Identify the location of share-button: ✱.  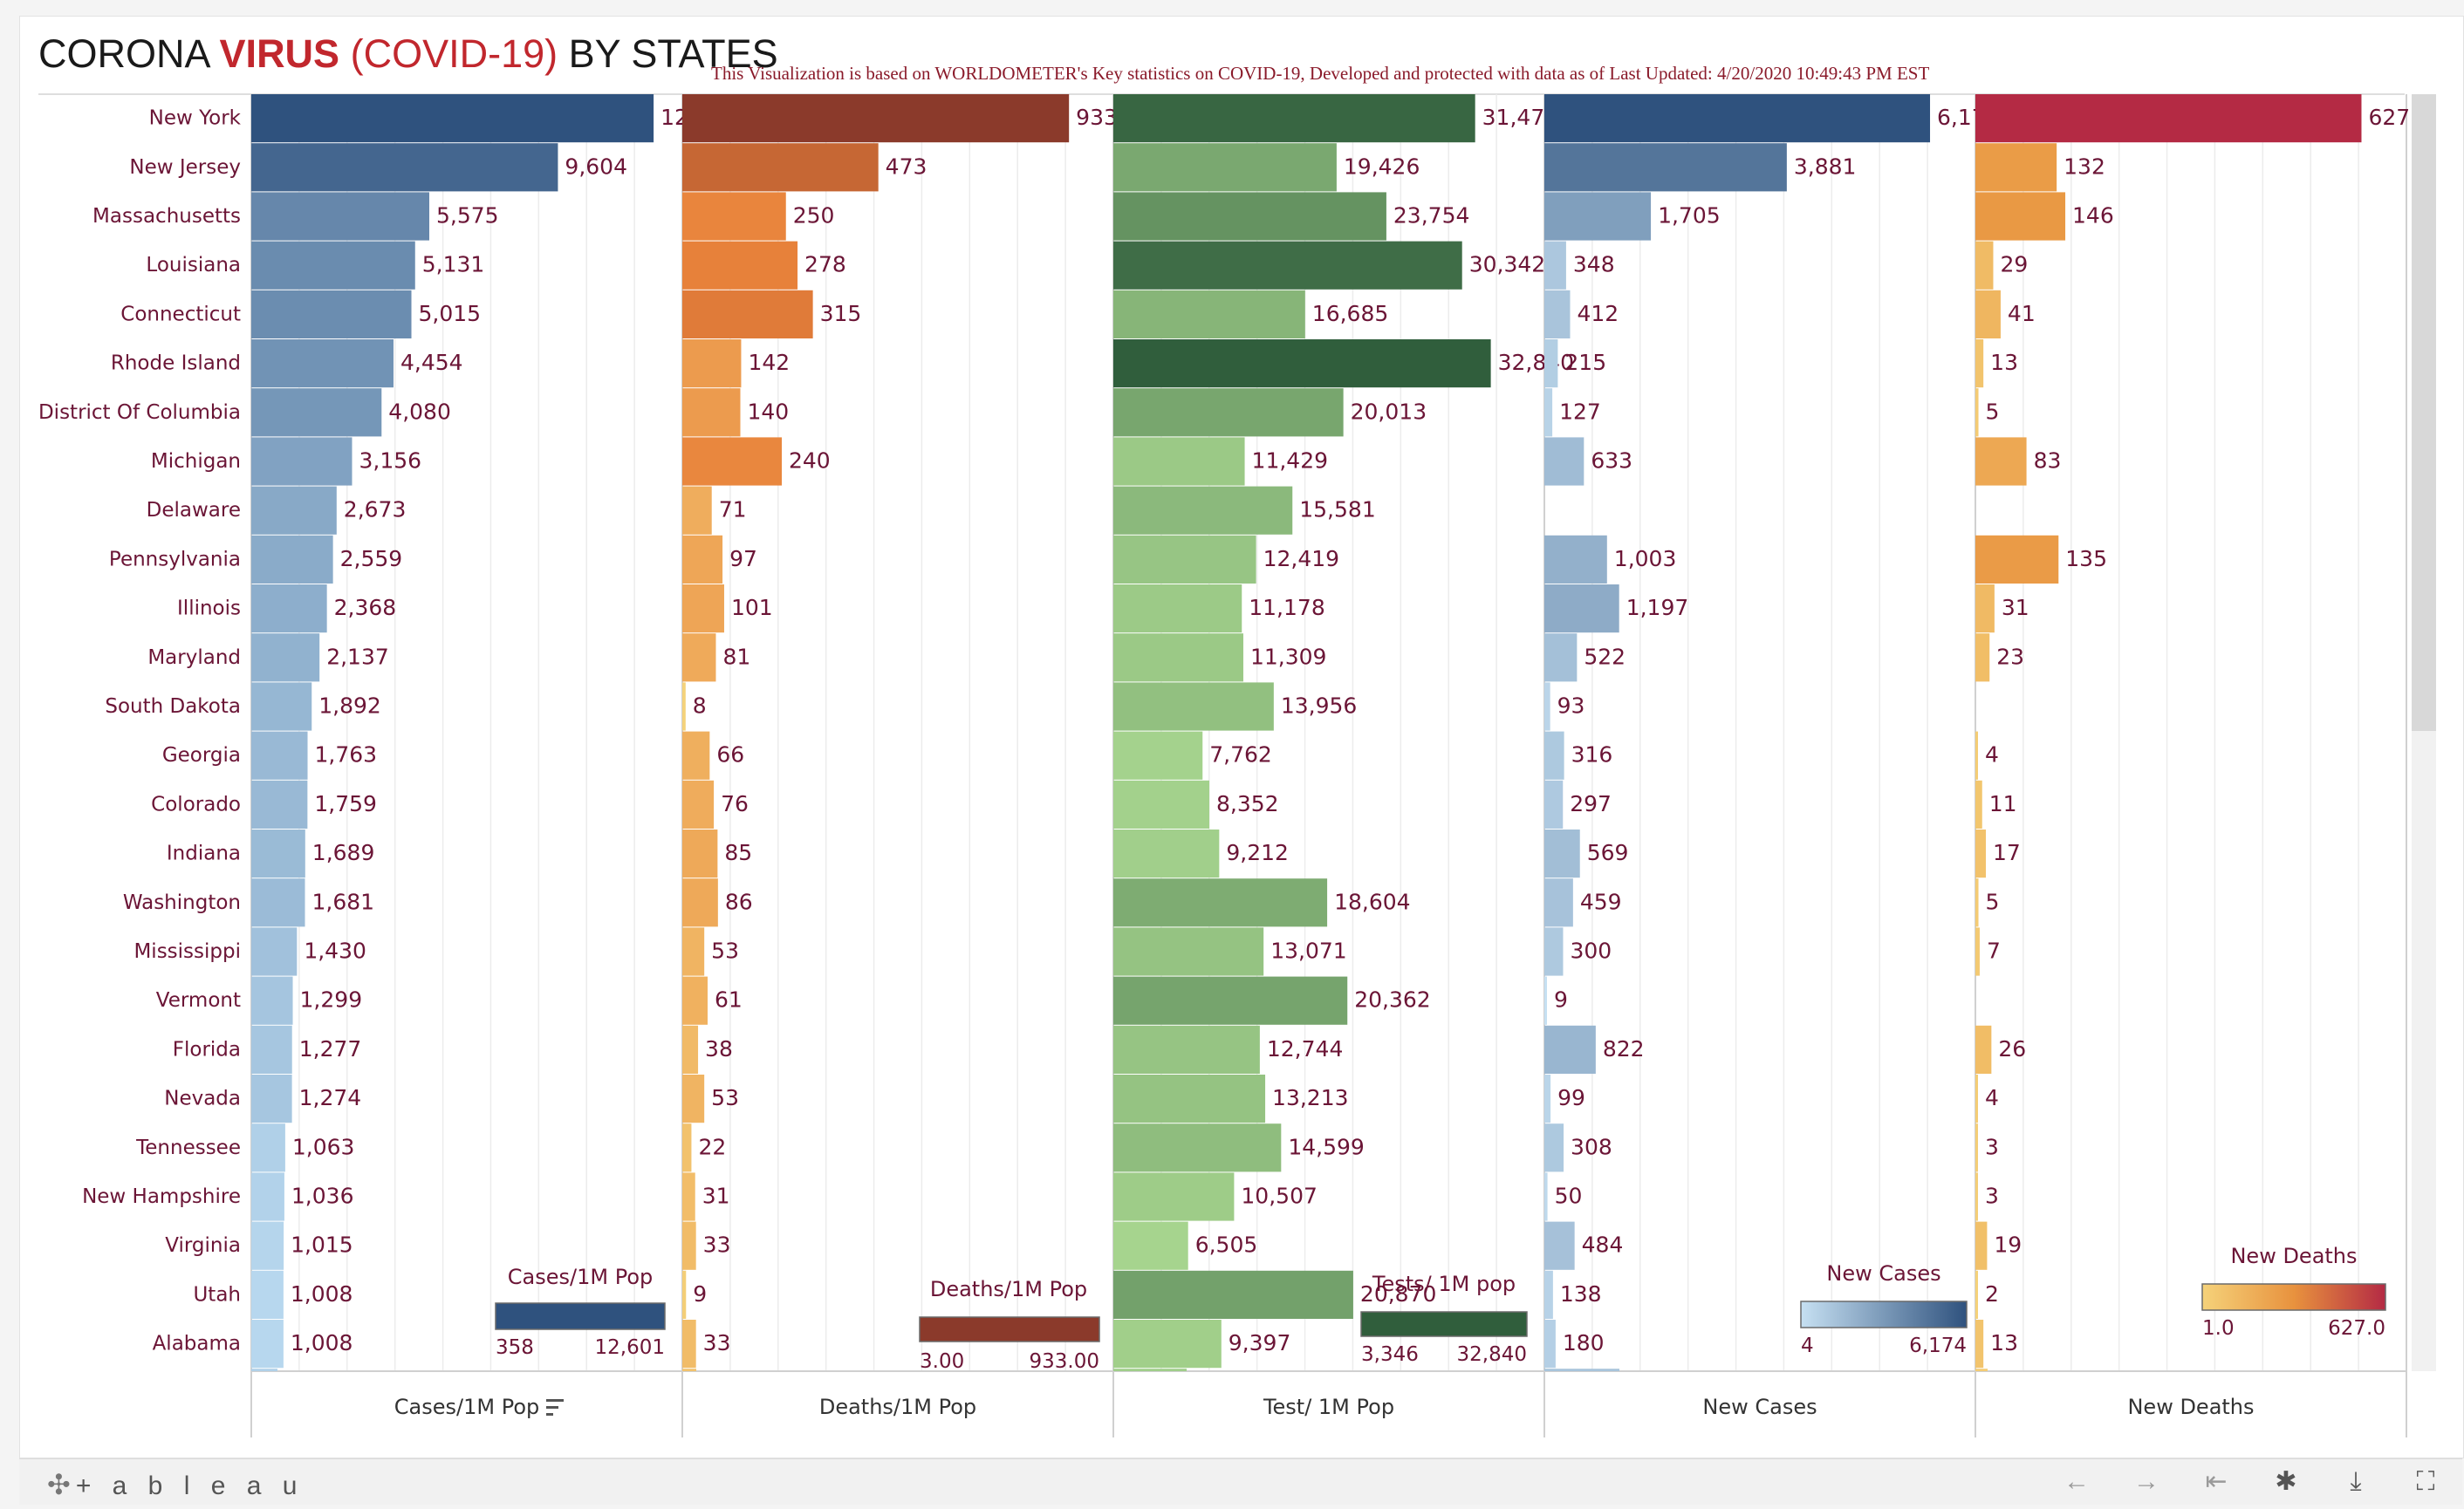
(2286, 1481).